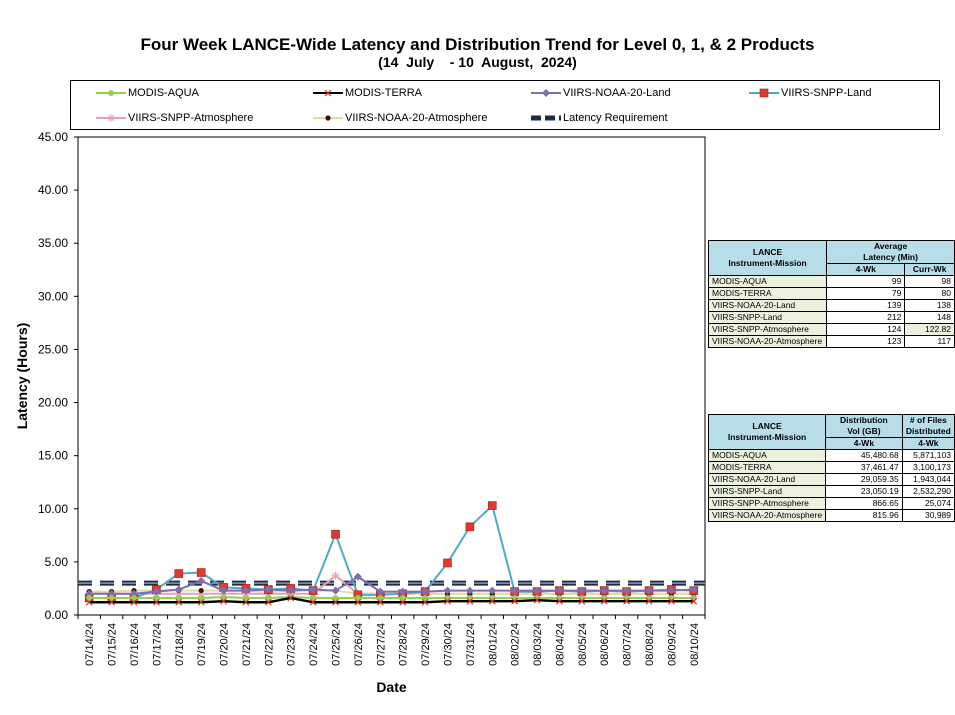 This screenshot has width=955, height=715. What do you see at coordinates (929, 317) in the screenshot?
I see `table-cell-value: 148` at bounding box center [929, 317].